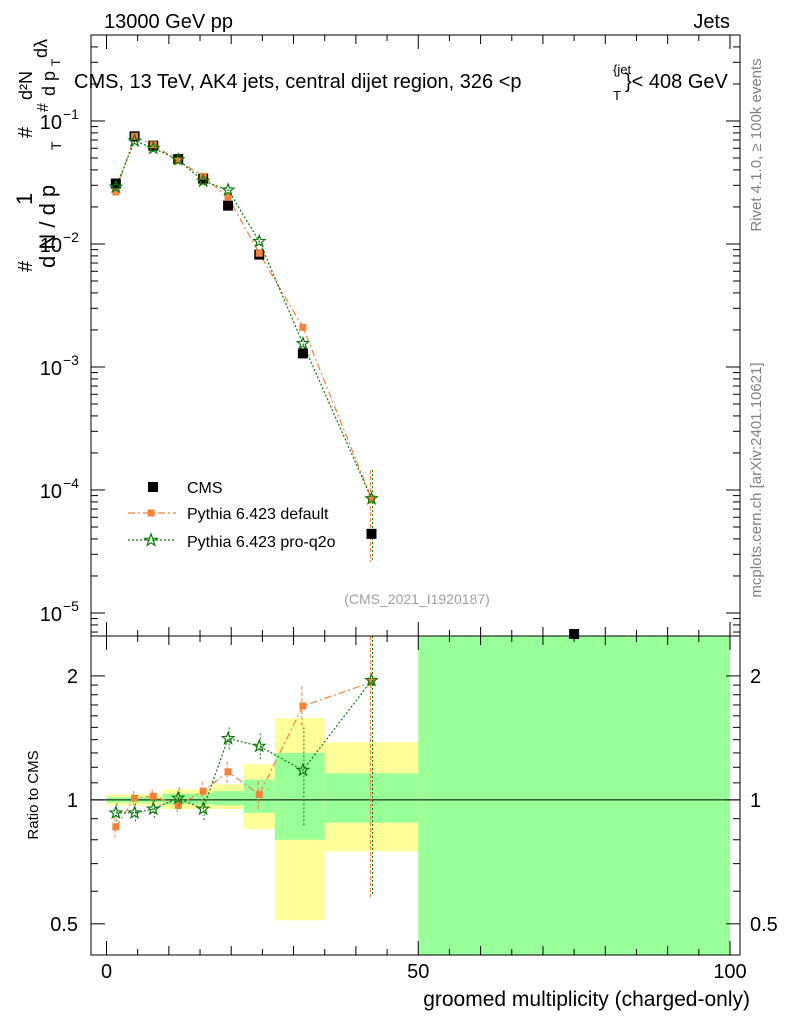 This screenshot has height=1024, width=786. Describe the element at coordinates (244, 319) in the screenshot. I see `line-proq2o` at that location.